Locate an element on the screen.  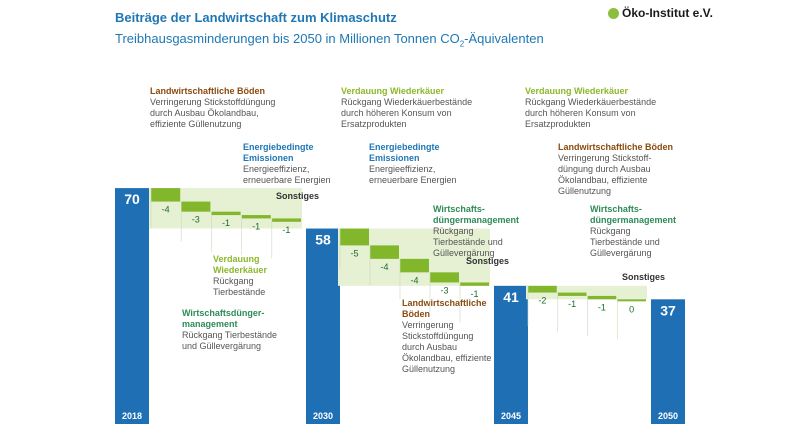
step-desc-1-1-0: Energieeffizienz, is located at coordinates (402, 169).